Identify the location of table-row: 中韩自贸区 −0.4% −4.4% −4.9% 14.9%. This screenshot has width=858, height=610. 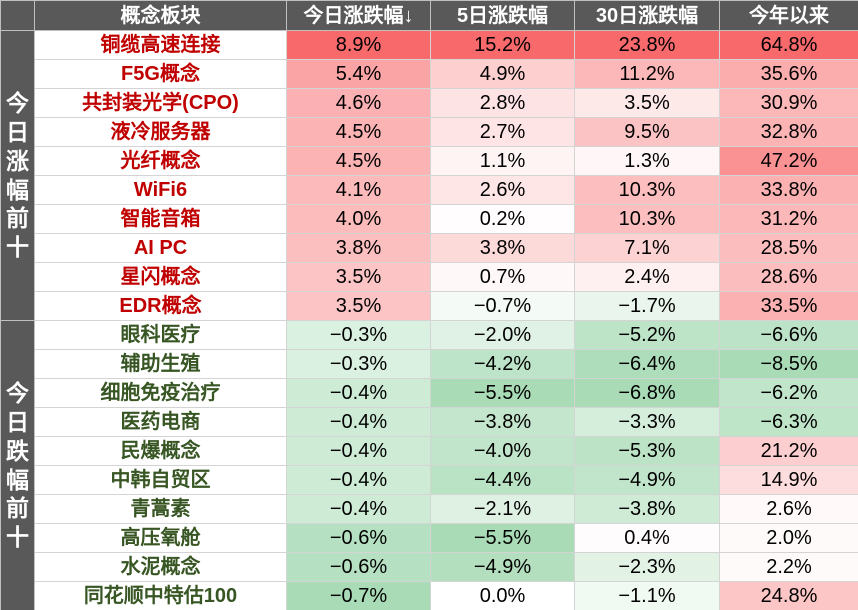
(429, 480).